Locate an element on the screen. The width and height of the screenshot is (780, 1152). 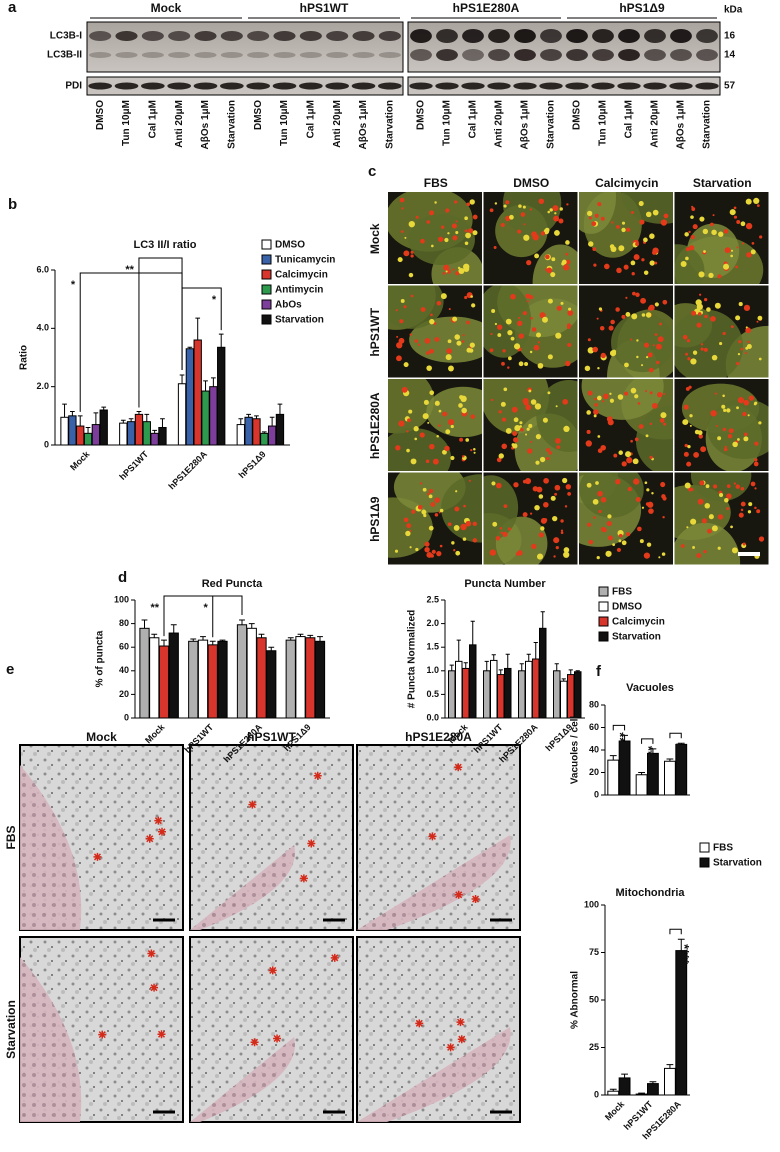
y-tick-label: 100 is located at coordinates (121, 599).